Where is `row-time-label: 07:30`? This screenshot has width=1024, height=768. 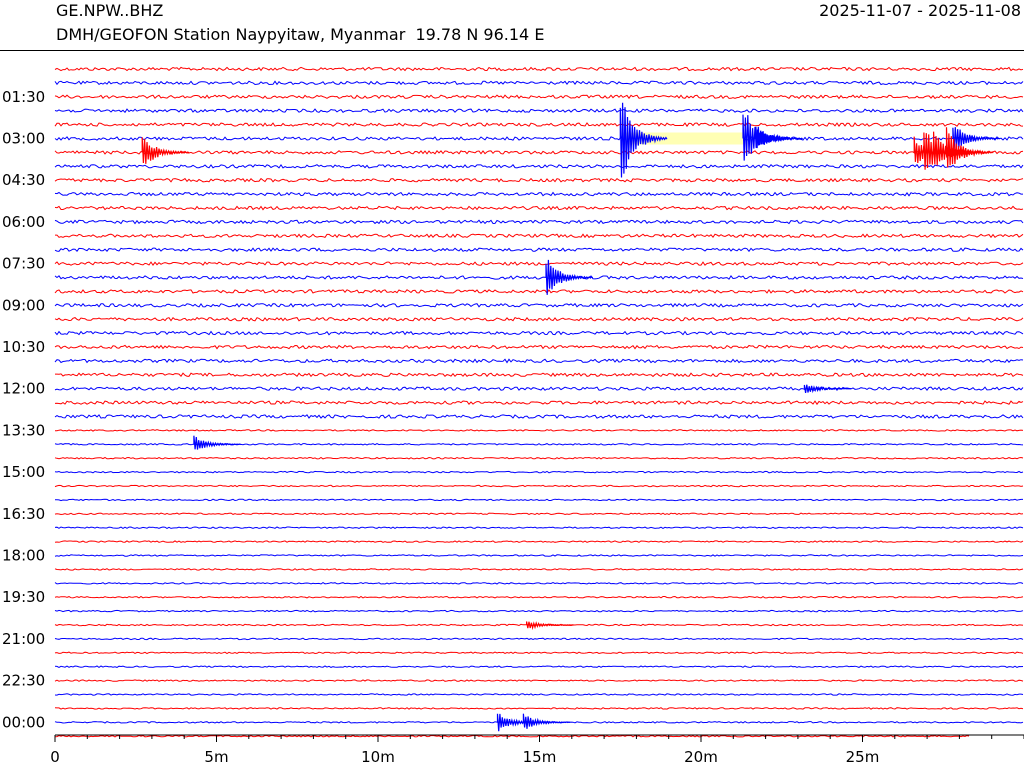 row-time-label: 07:30 is located at coordinates (23, 264).